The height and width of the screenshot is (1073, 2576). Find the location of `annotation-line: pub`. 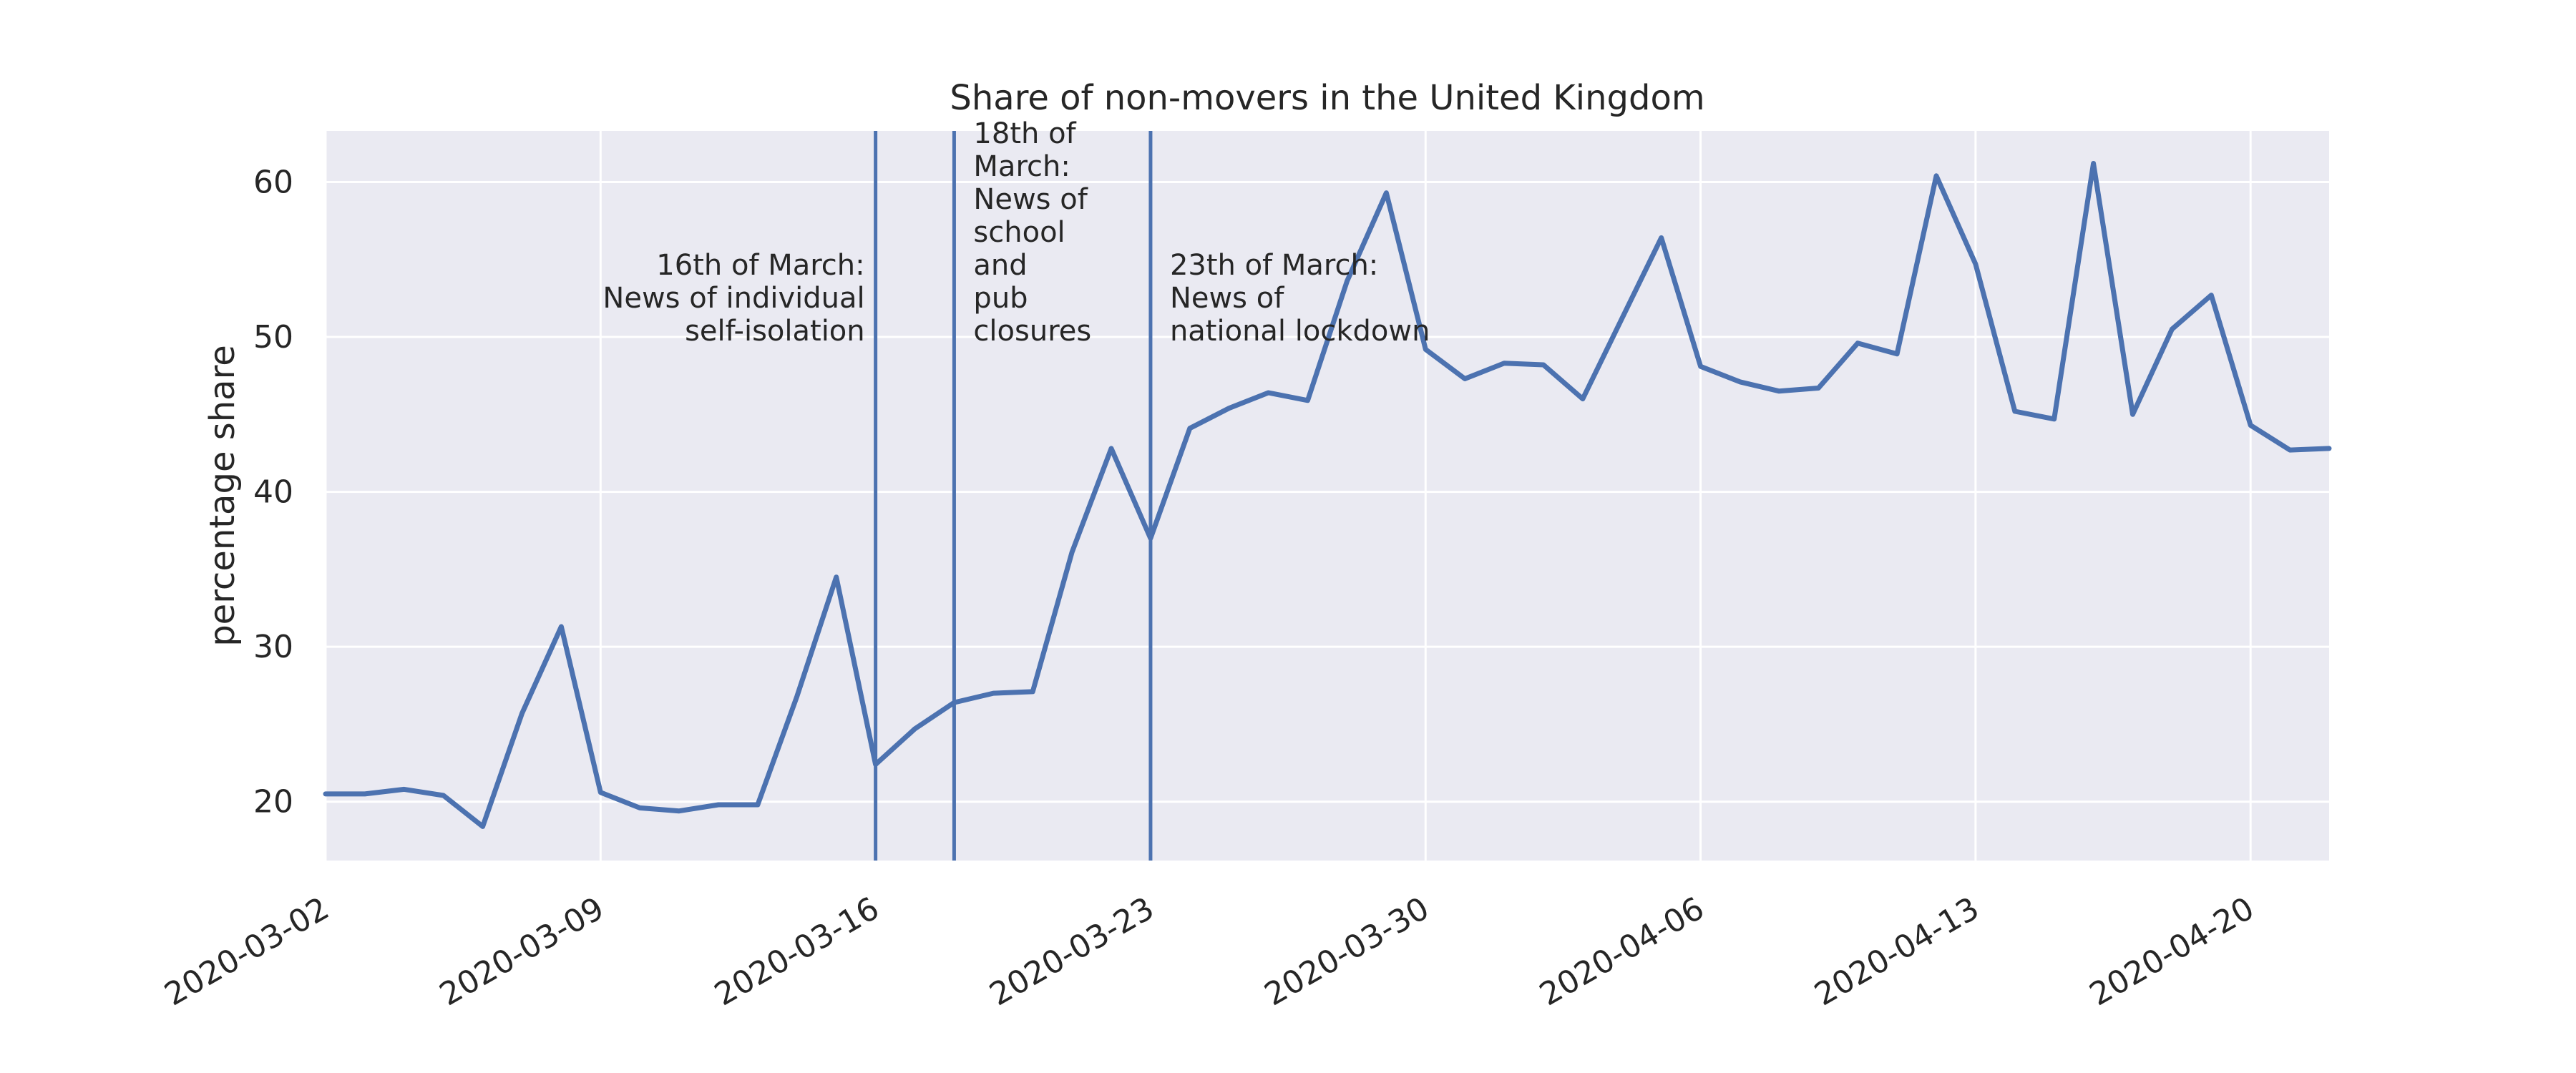

annotation-line: pub is located at coordinates (1000, 298).